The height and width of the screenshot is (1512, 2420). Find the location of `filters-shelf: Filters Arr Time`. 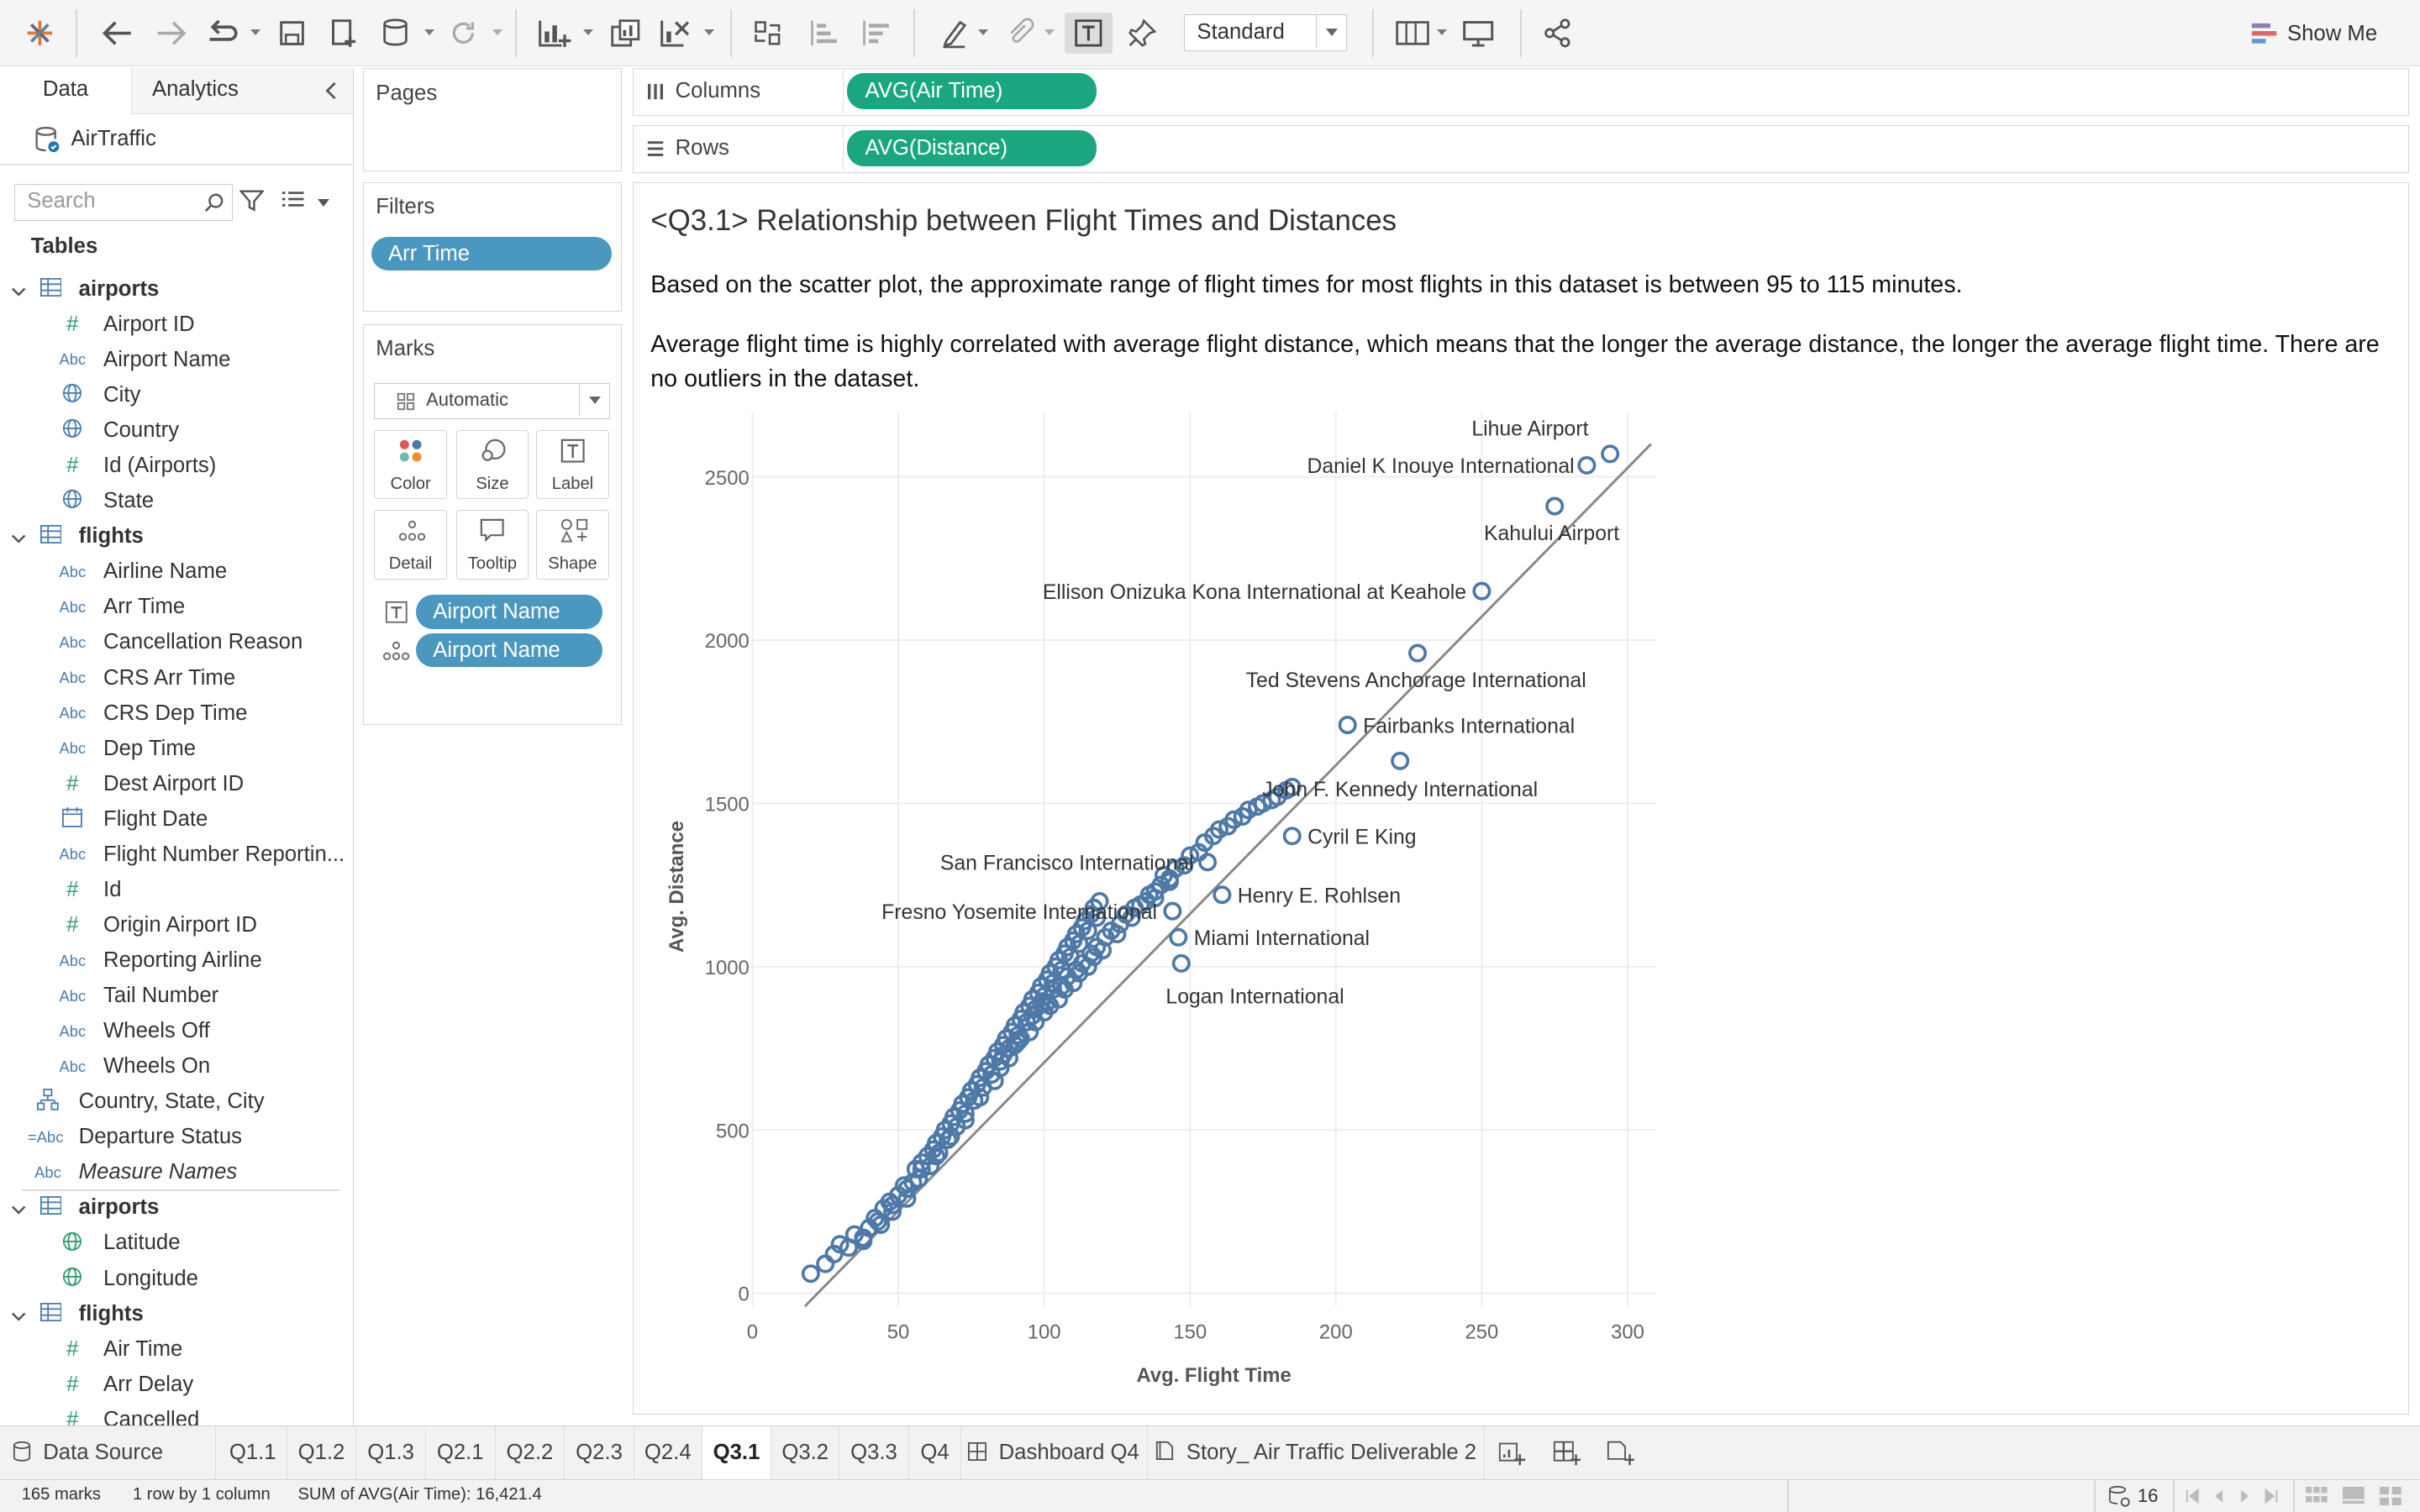

filters-shelf: Filters Arr Time is located at coordinates (493, 246).